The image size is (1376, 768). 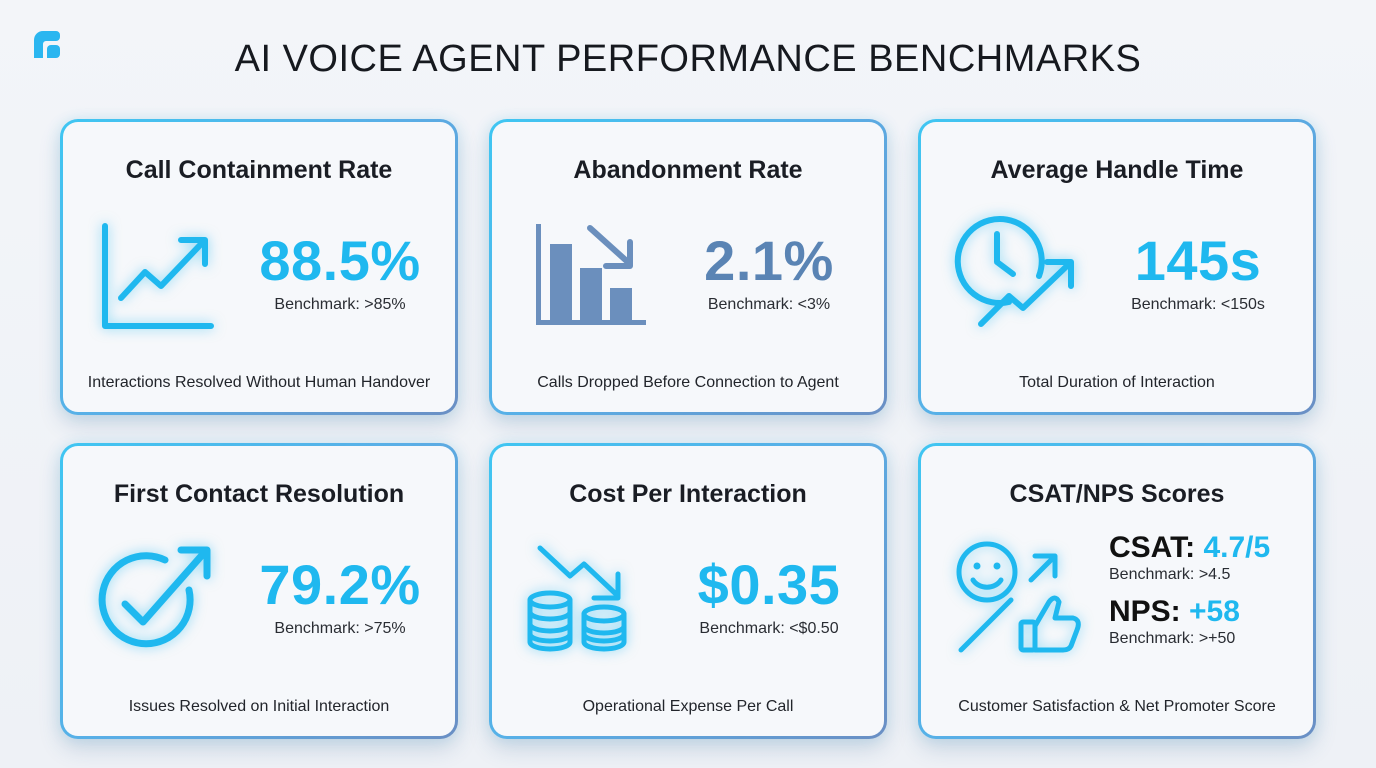 What do you see at coordinates (340, 628) in the screenshot?
I see `metric-benchmark: Benchmark: >75%` at bounding box center [340, 628].